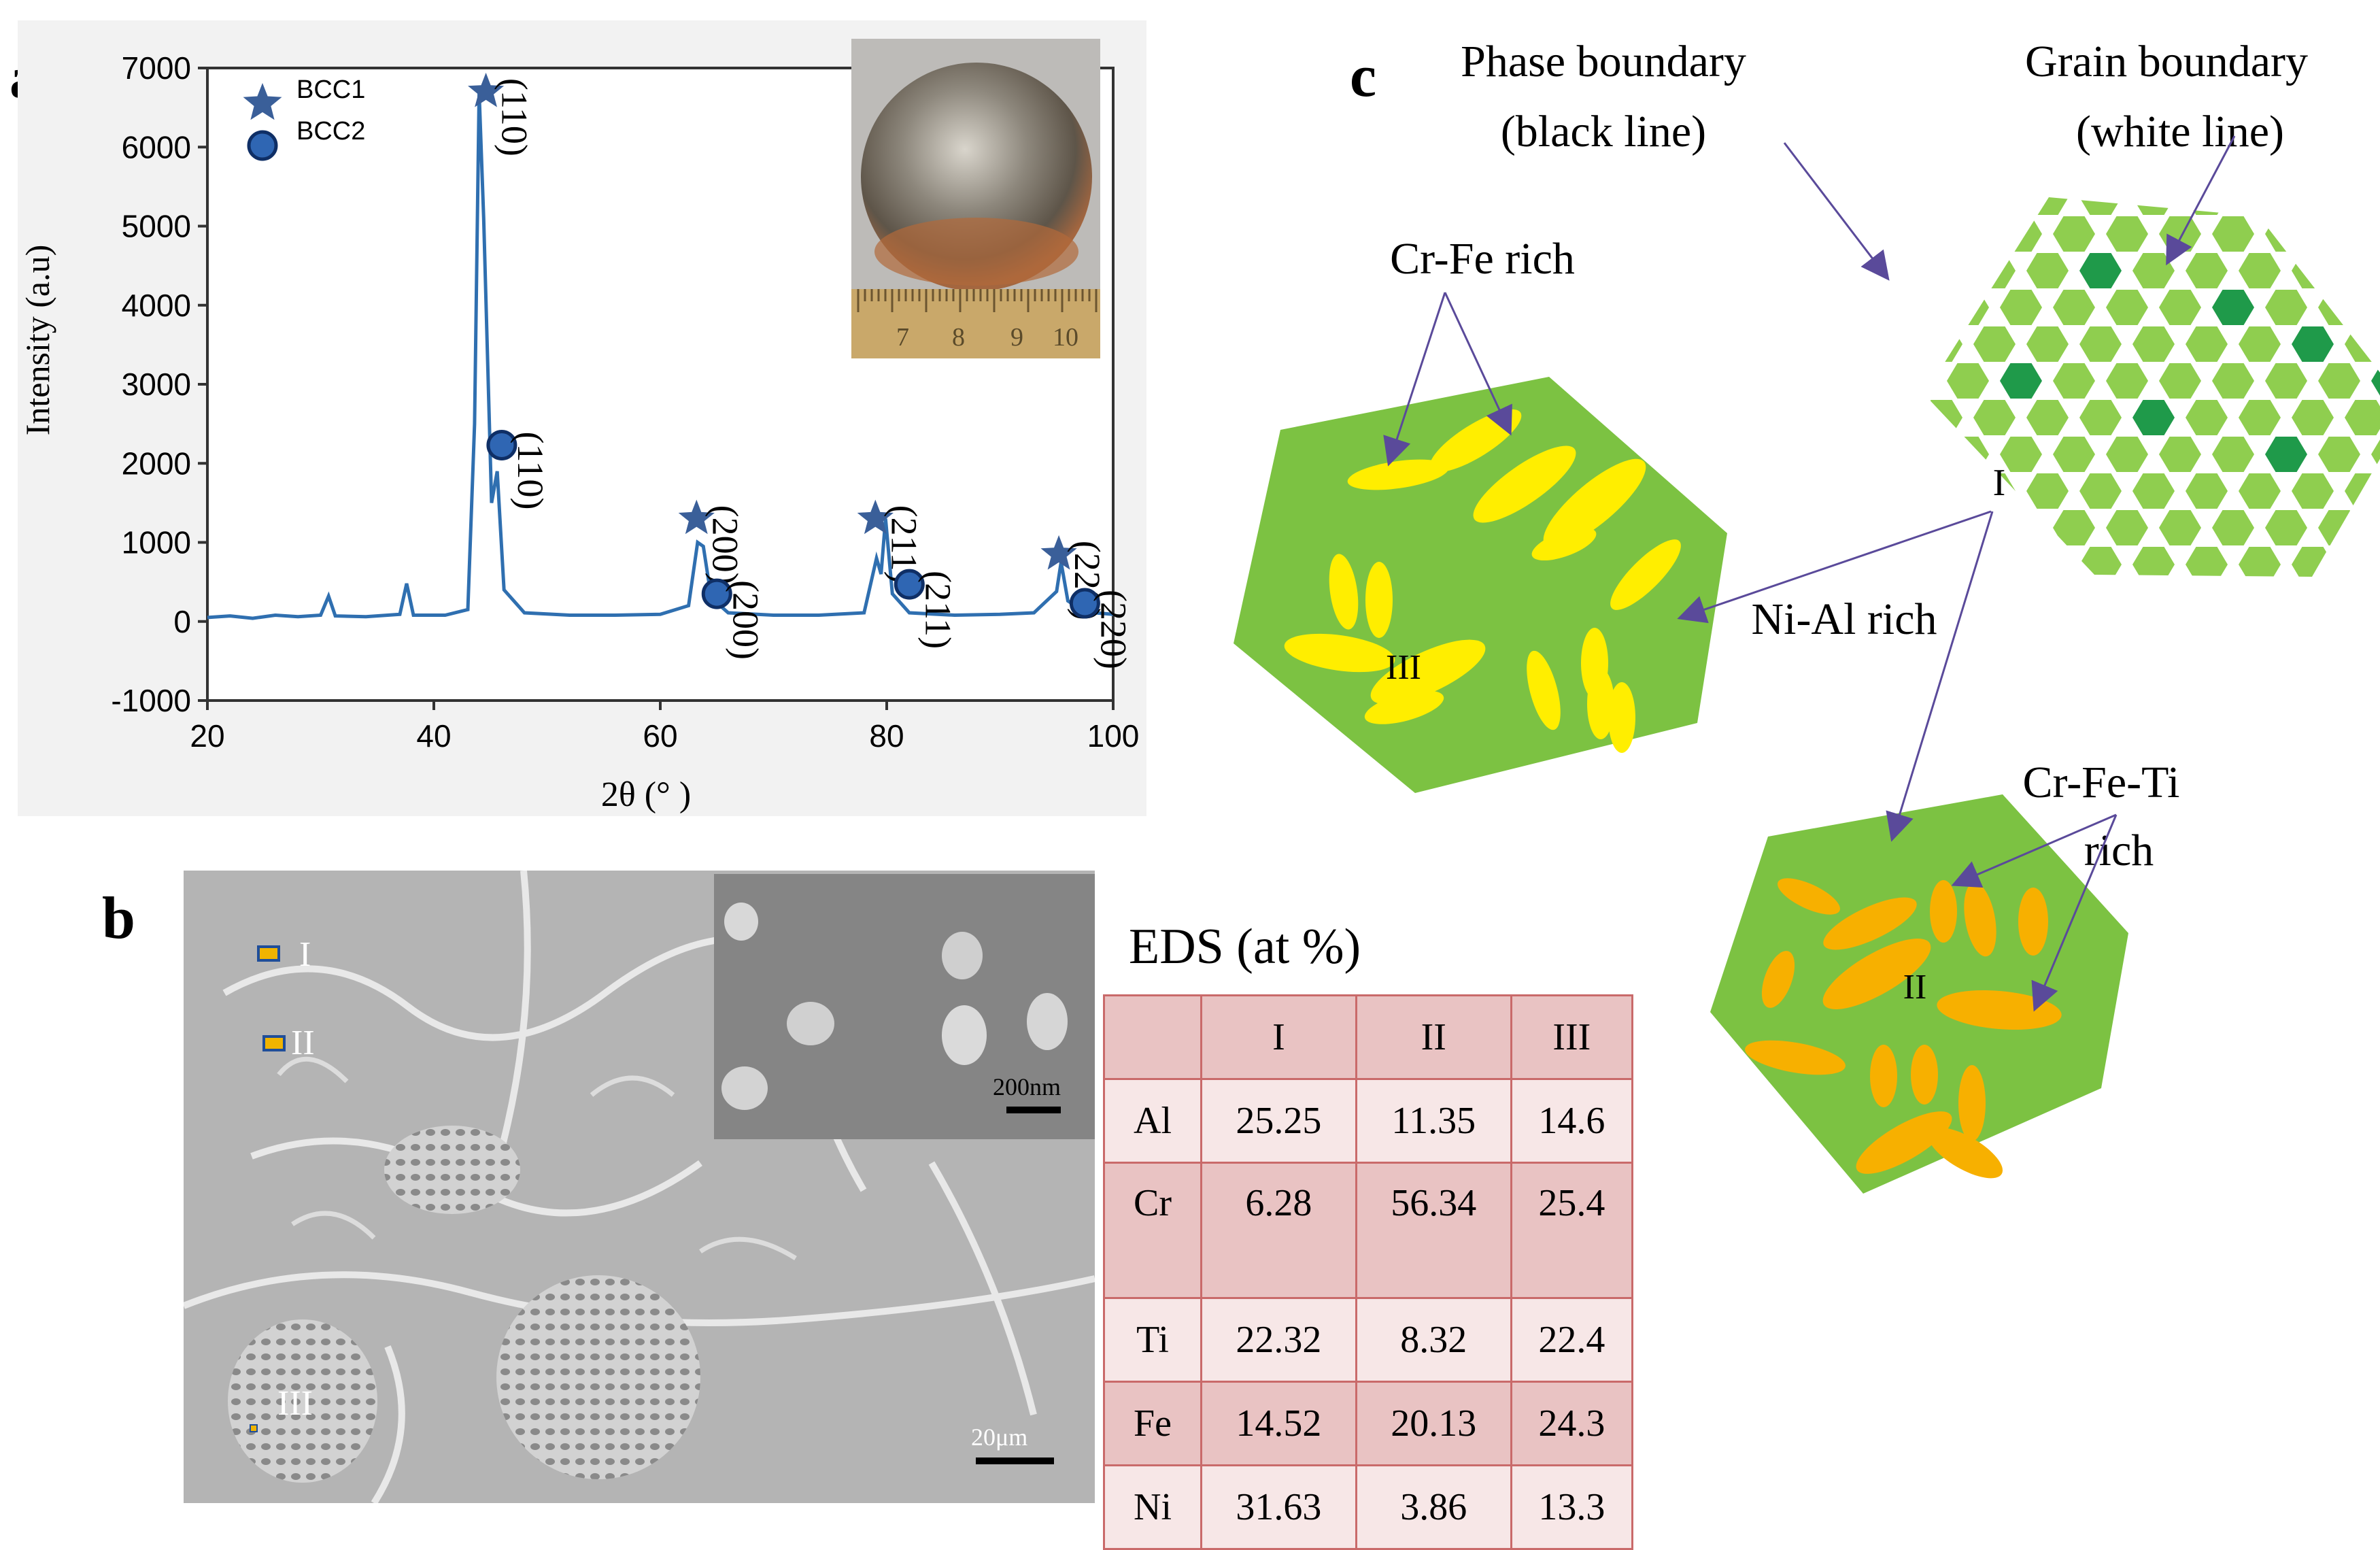 The width and height of the screenshot is (2380, 1550). What do you see at coordinates (157, 305) in the screenshot?
I see `y-tick-label: 4000` at bounding box center [157, 305].